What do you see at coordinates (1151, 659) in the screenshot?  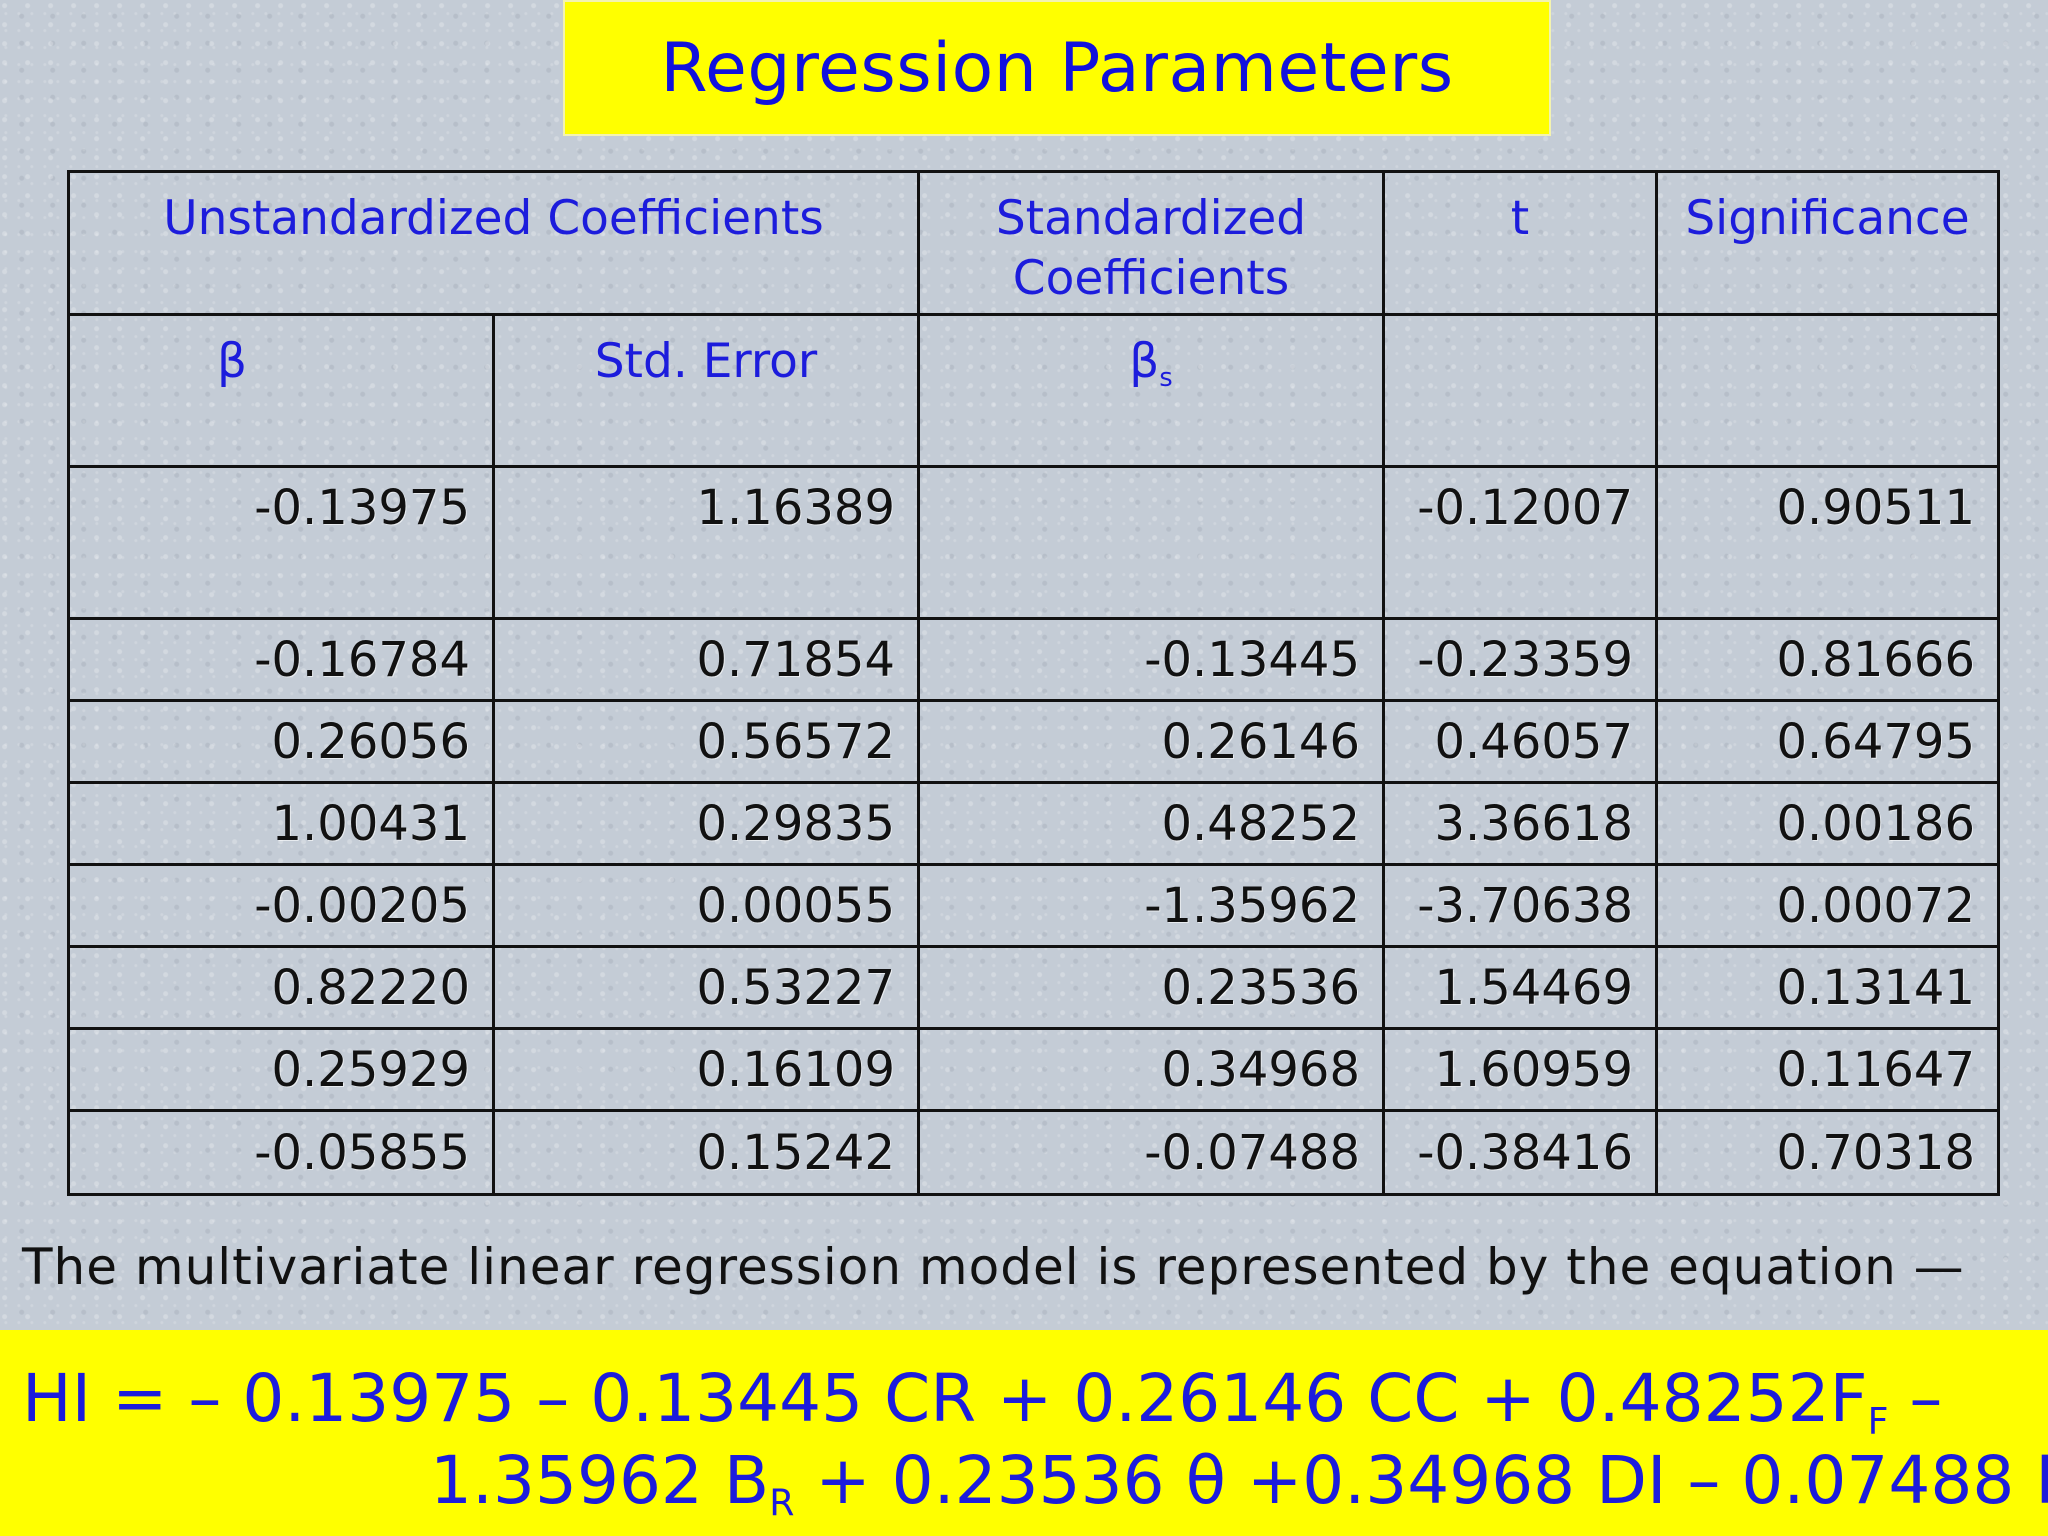 I see `cell-beta-s: -0.13445` at bounding box center [1151, 659].